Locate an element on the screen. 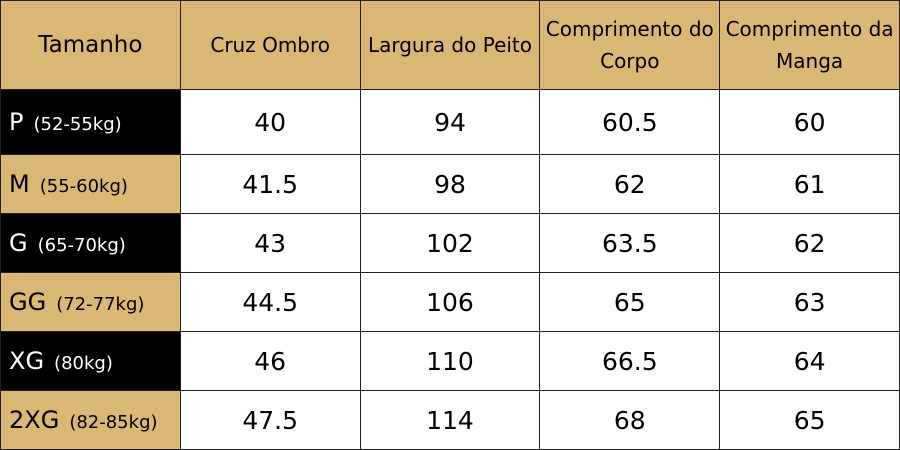 This screenshot has height=450, width=900. size-cell: 2XG (82-85kg) is located at coordinates (90, 420).